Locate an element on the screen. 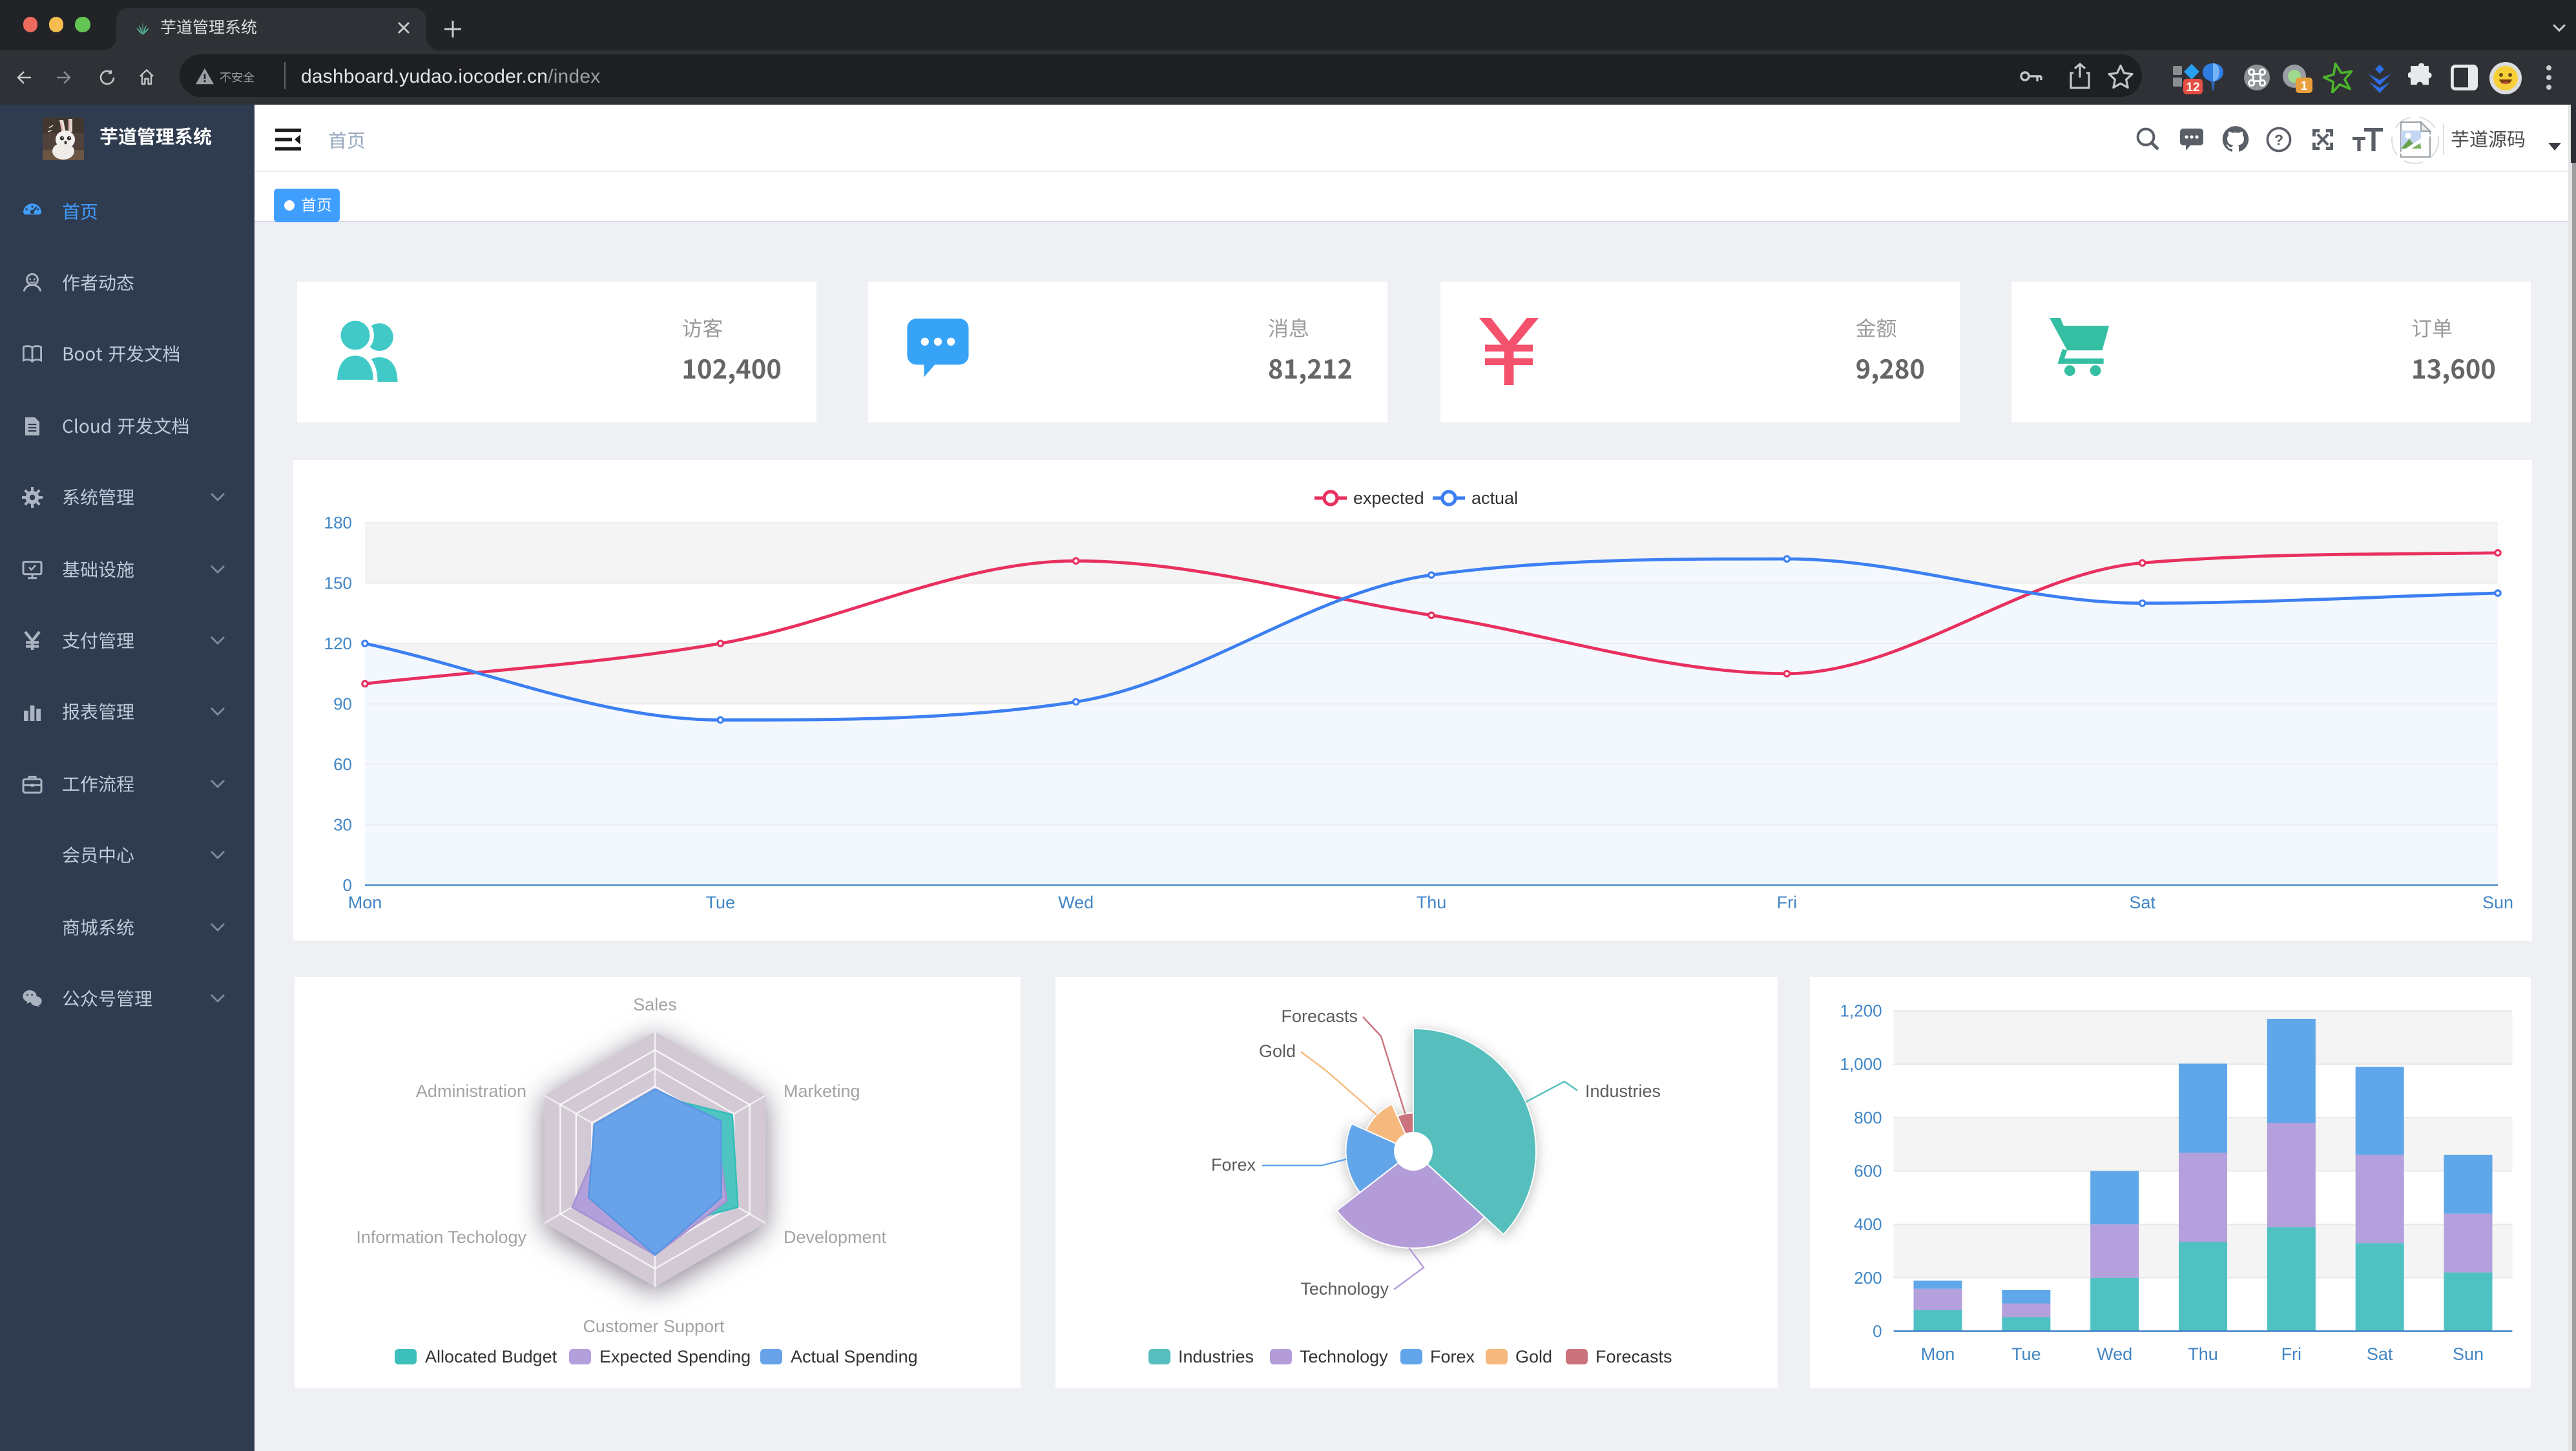  svg-text: expected is located at coordinates (1388, 497).